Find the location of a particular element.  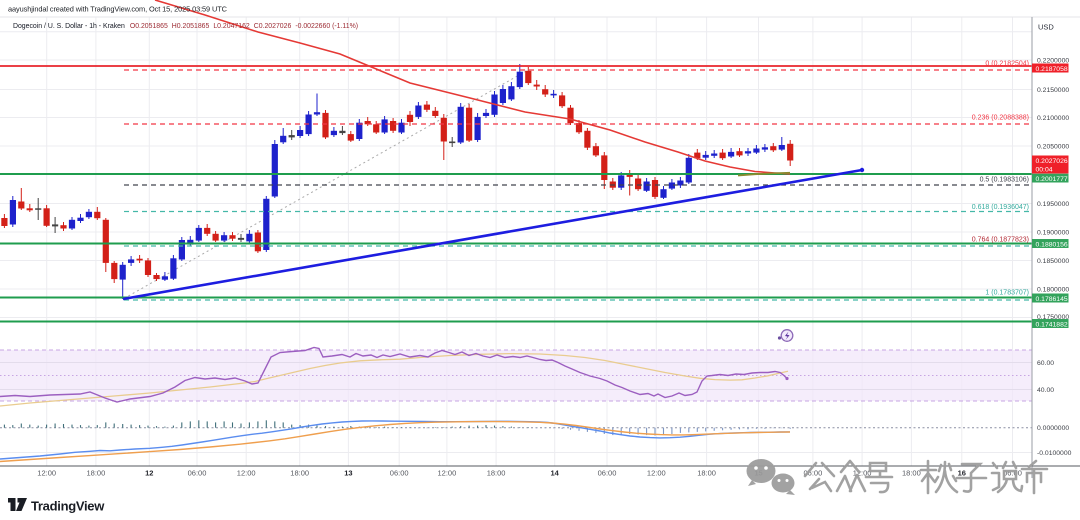

svg-text: 0.236 (0.2088388) is located at coordinates (1000, 118).